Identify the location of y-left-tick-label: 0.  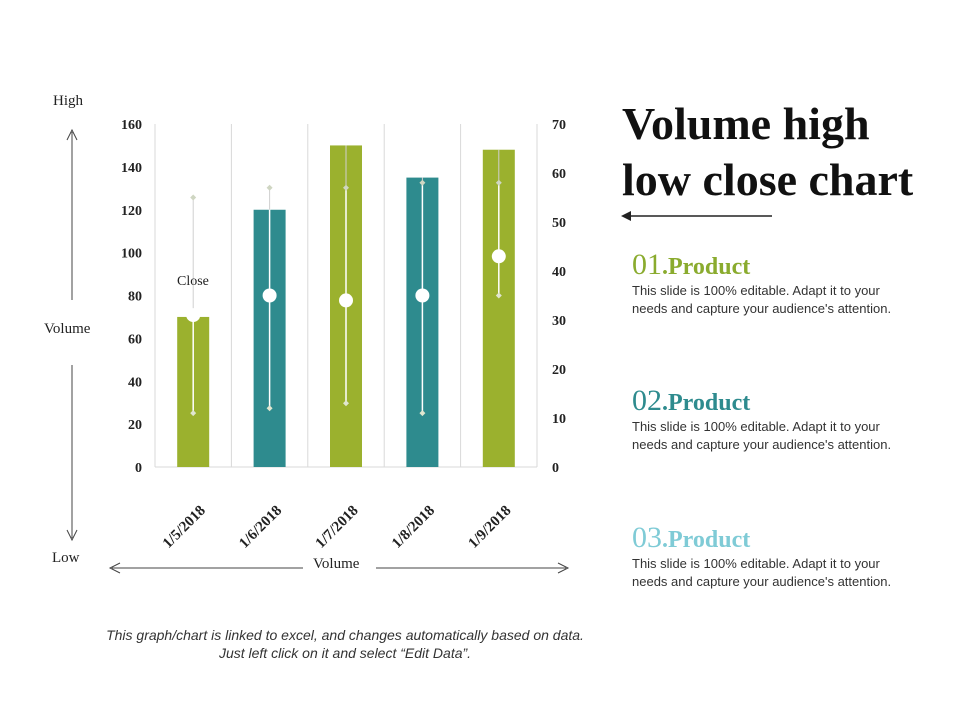
(138, 468).